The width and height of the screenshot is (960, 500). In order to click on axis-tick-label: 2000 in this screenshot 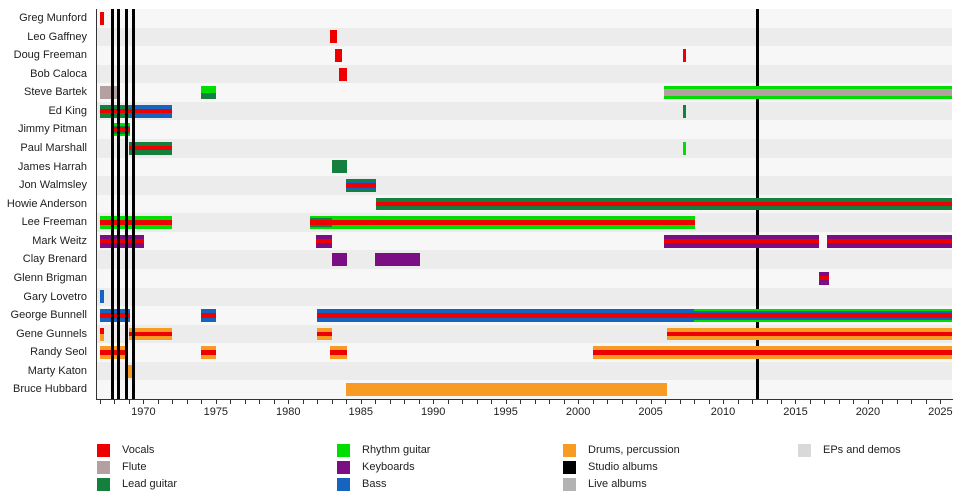, I will do `click(578, 412)`.